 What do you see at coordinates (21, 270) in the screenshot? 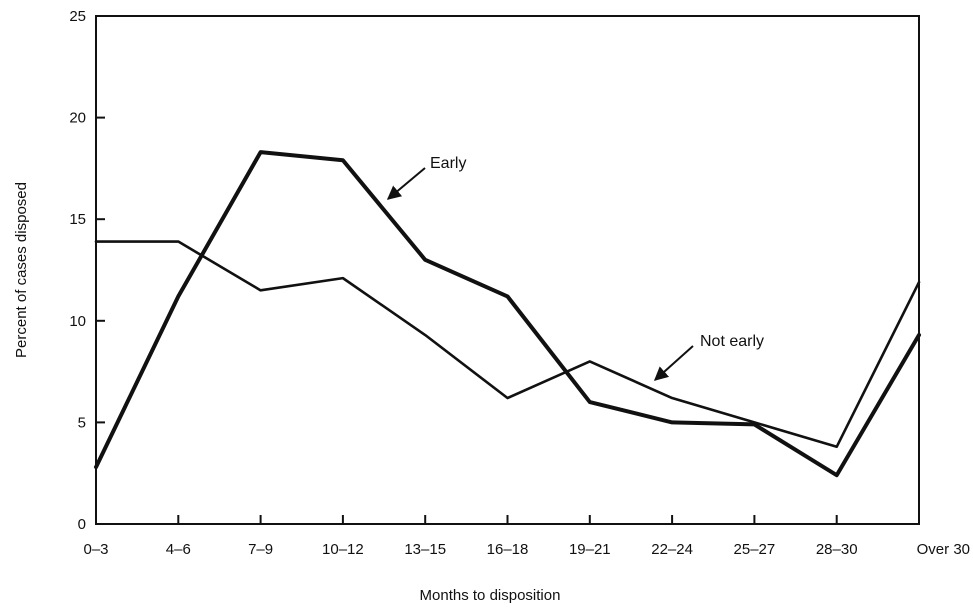
I see `y-axis-title: Percent of cases disposed` at bounding box center [21, 270].